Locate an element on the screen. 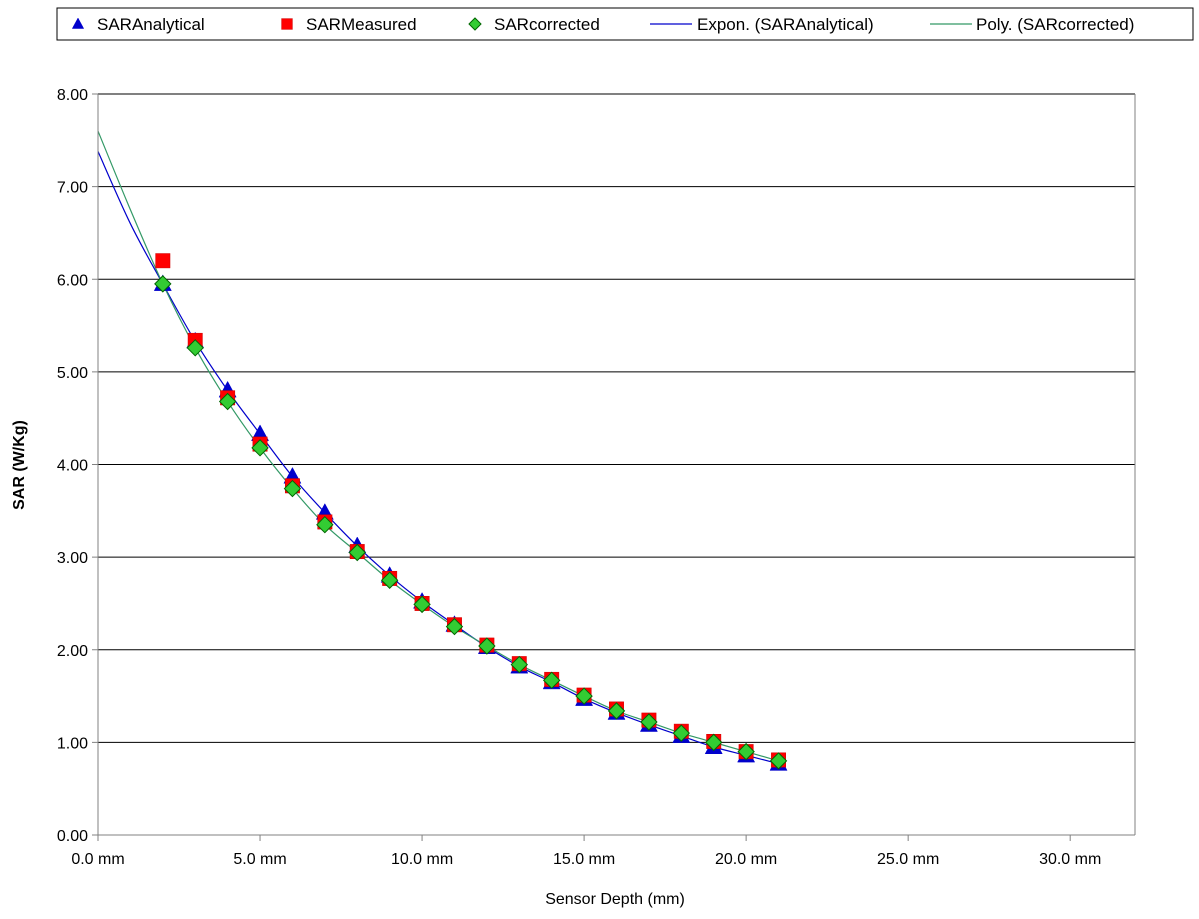 This screenshot has width=1199, height=919. legend-box is located at coordinates (625, 24).